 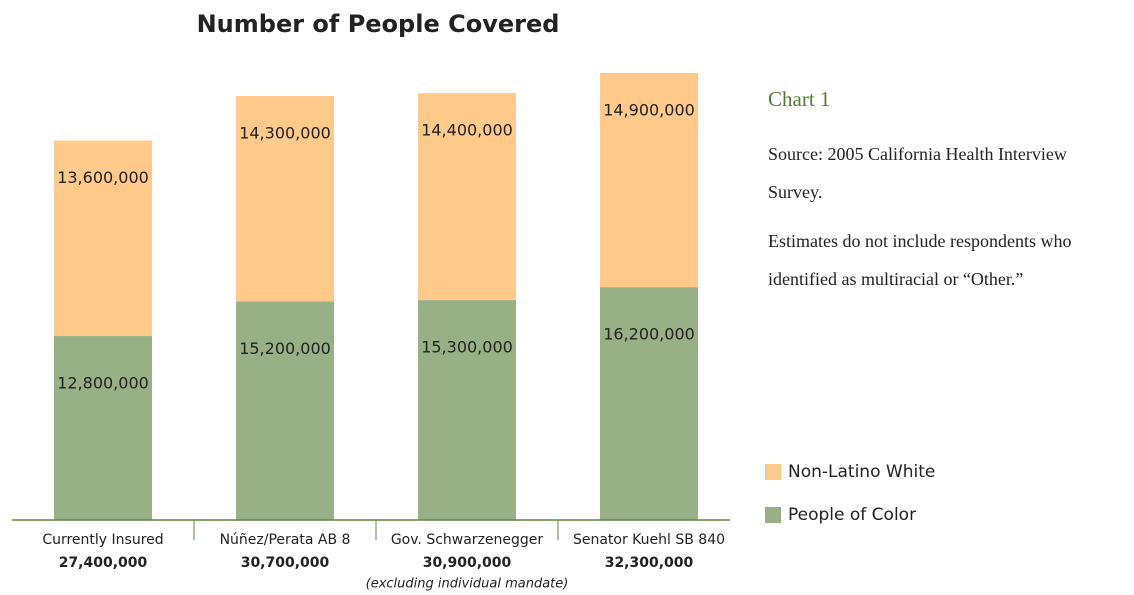 What do you see at coordinates (852, 515) in the screenshot?
I see `legend-label: People of Color` at bounding box center [852, 515].